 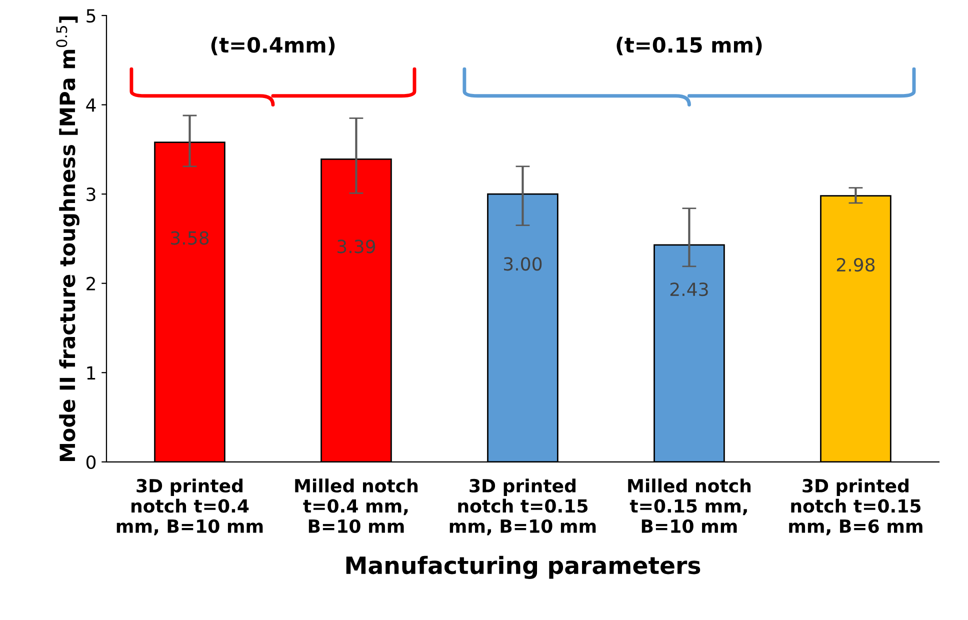 What do you see at coordinates (189, 507) in the screenshot?
I see `x-tick-label: 3D printed notch t=0.4 mm, B=10 mm` at bounding box center [189, 507].